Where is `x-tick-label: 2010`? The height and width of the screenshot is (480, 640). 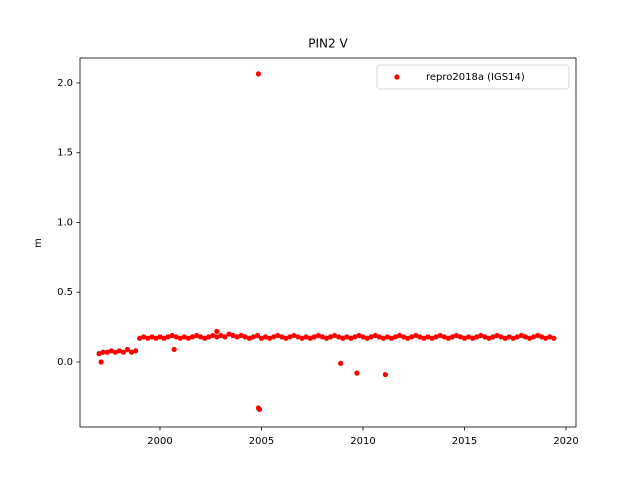
x-tick-label: 2010 is located at coordinates (362, 441).